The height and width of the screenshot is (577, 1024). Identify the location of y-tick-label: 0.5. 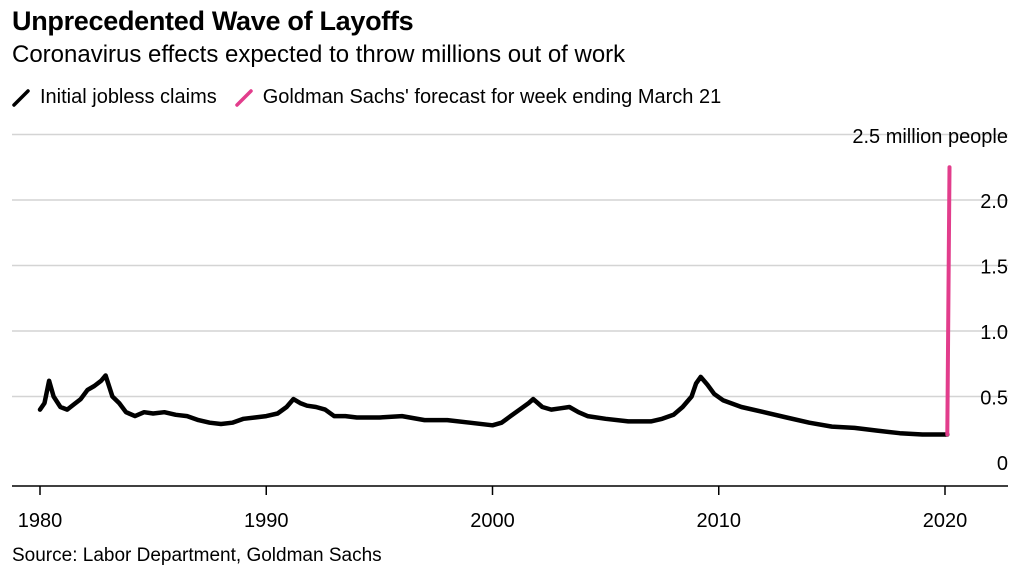
(994, 399).